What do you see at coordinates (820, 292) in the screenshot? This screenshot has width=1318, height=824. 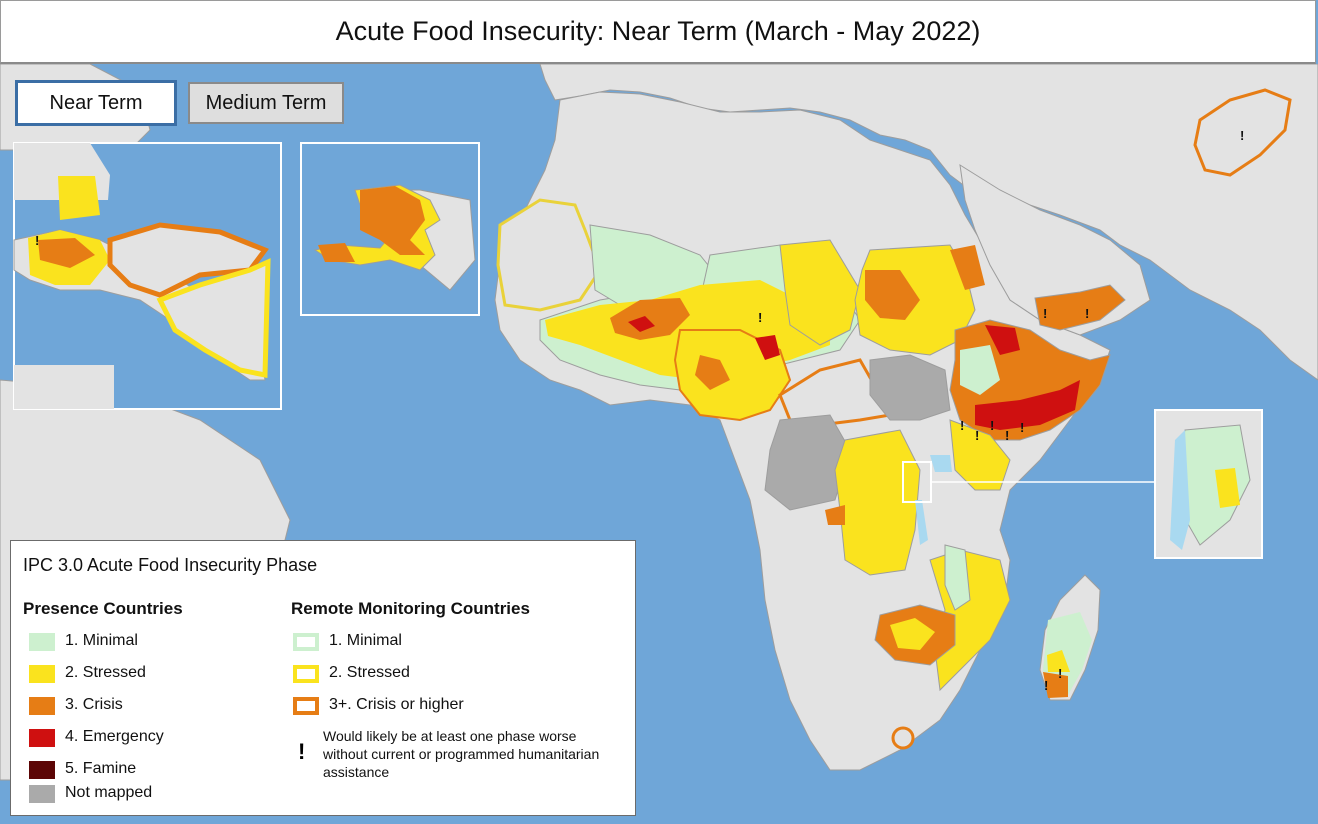 I see `region-chad-stressed` at bounding box center [820, 292].